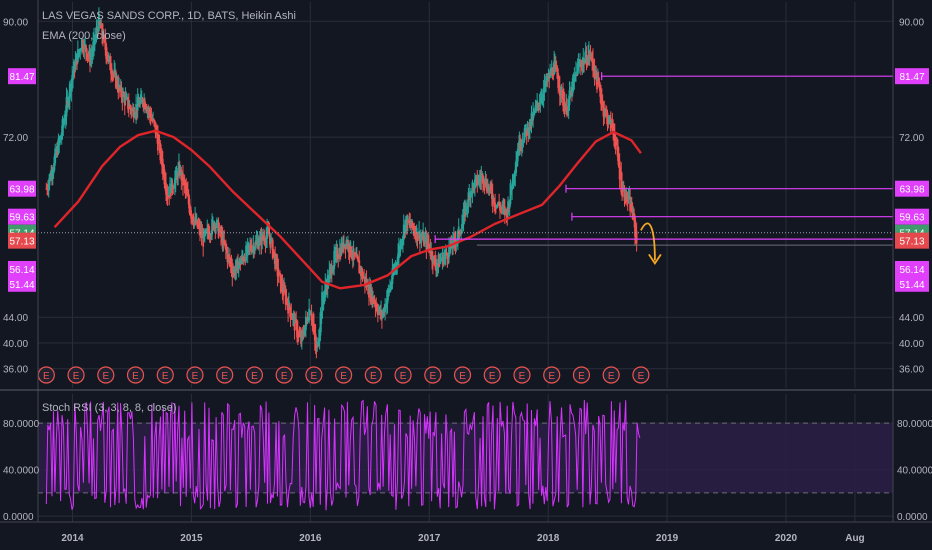 This screenshot has height=550, width=932. I want to click on left-price-label: 63.98, so click(21, 190).